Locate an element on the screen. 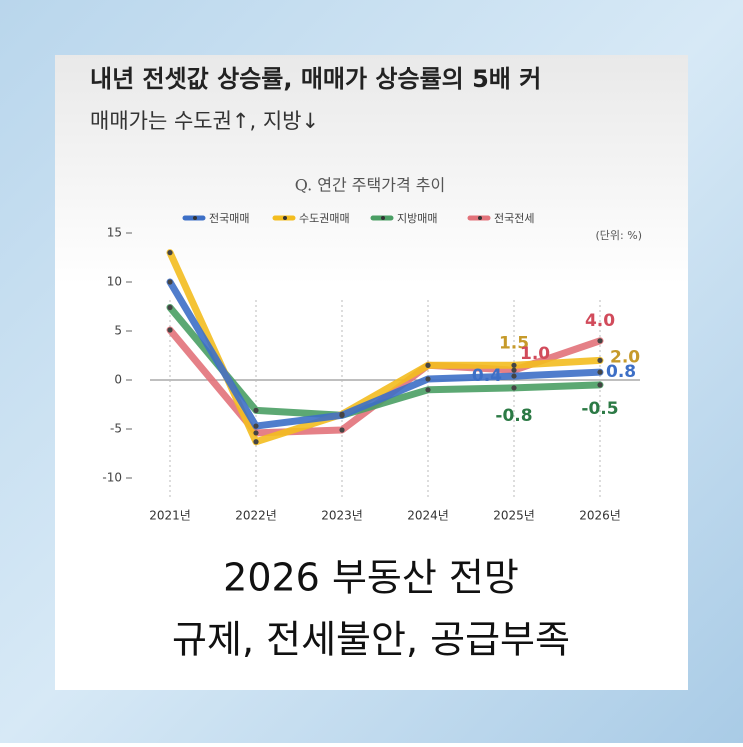  y-tick-label: -5 is located at coordinates (116, 429).